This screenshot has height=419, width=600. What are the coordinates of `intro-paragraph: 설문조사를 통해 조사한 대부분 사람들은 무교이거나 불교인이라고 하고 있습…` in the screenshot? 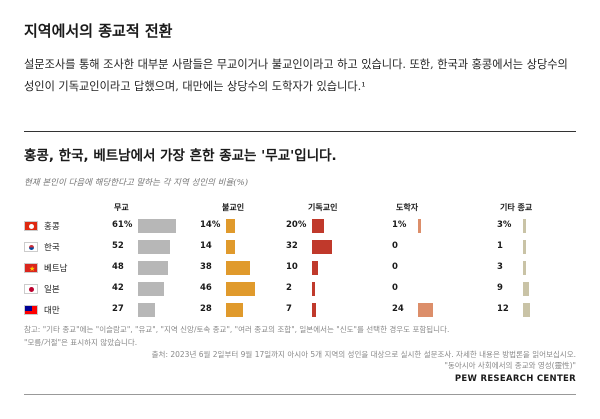 It's located at (296, 75).